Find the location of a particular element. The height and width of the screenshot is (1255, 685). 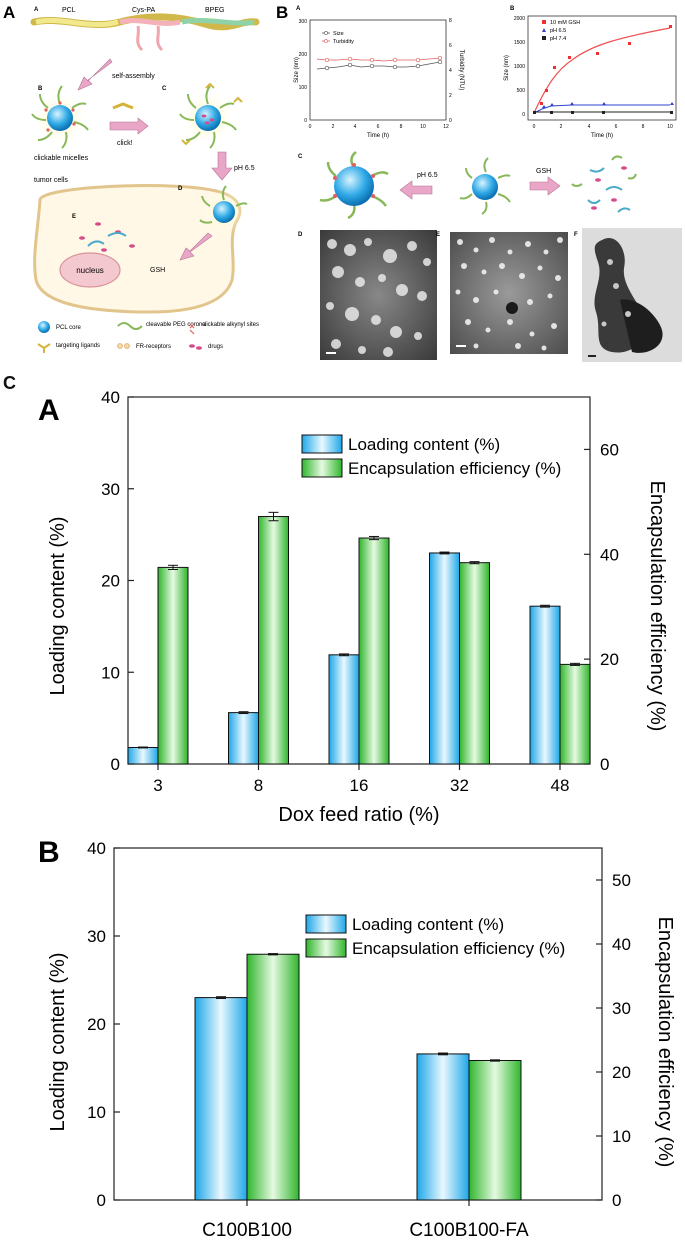

svg-text: 300 is located at coordinates (303, 22).